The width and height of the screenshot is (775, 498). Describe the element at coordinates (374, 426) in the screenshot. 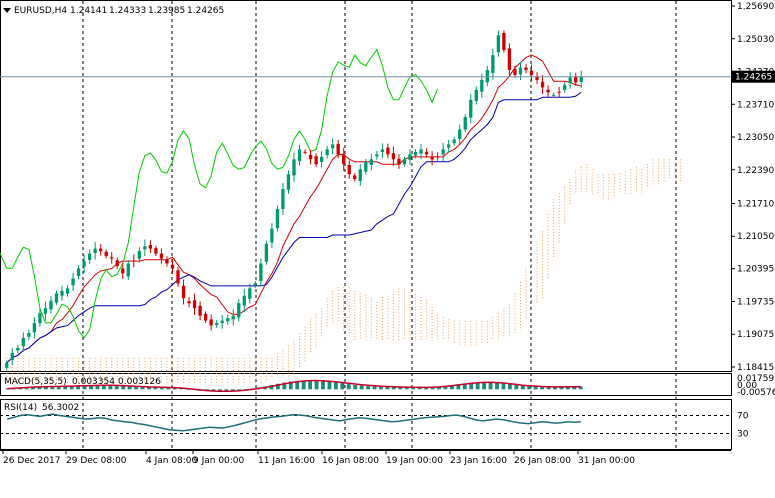

I see `rsi-panel: 70 30` at that location.